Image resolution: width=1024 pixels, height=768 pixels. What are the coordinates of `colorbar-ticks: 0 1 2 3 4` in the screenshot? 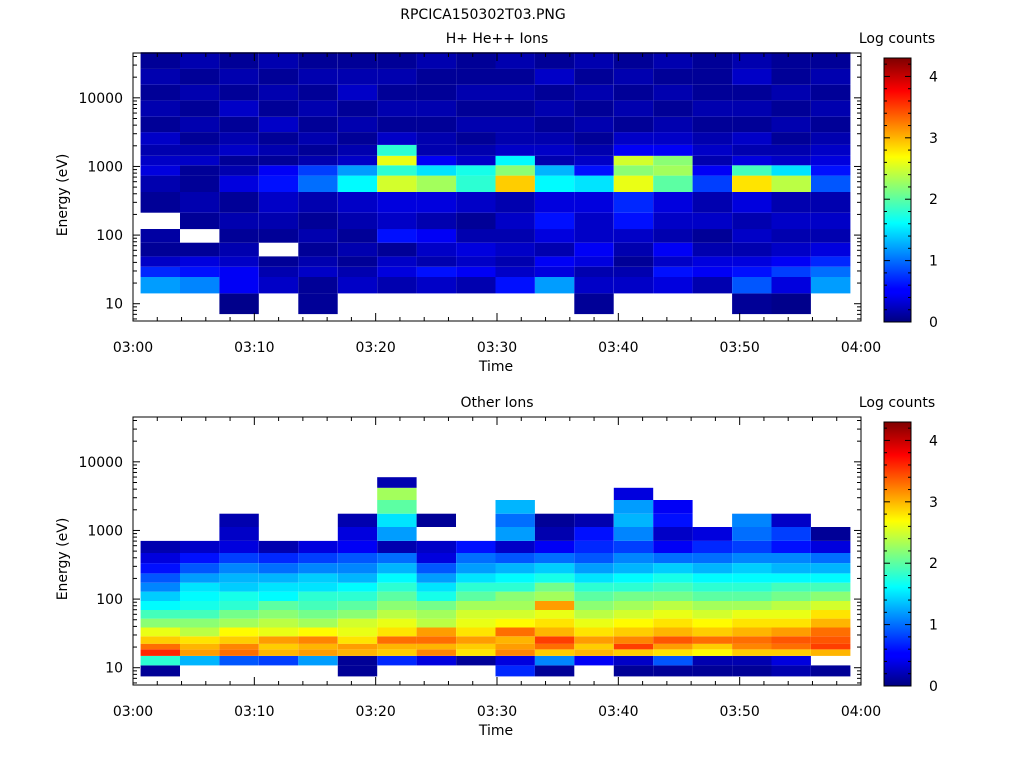 It's located at (911, 561).